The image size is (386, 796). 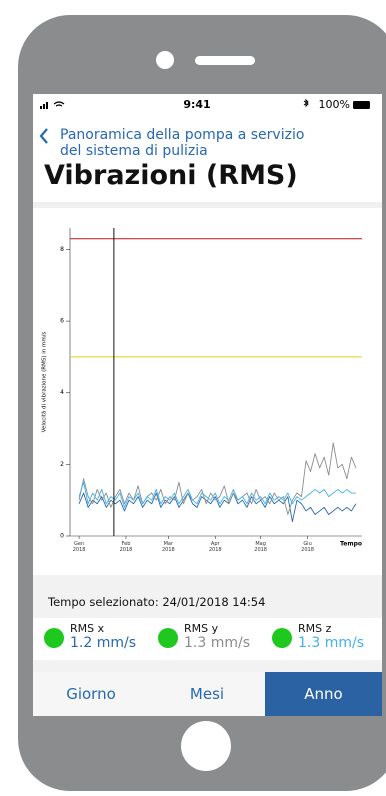 What do you see at coordinates (260, 547) in the screenshot?
I see `x-tick-label: Mag 2018` at bounding box center [260, 547].